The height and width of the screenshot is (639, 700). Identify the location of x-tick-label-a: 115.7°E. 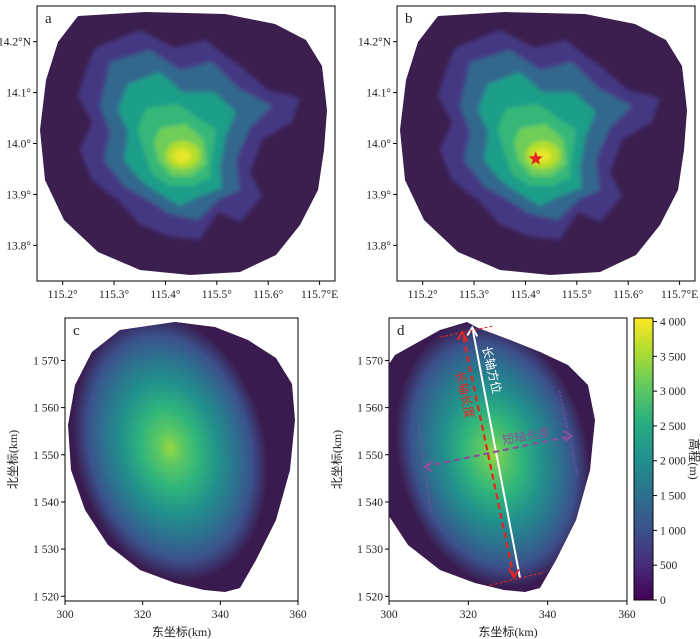
(319, 295).